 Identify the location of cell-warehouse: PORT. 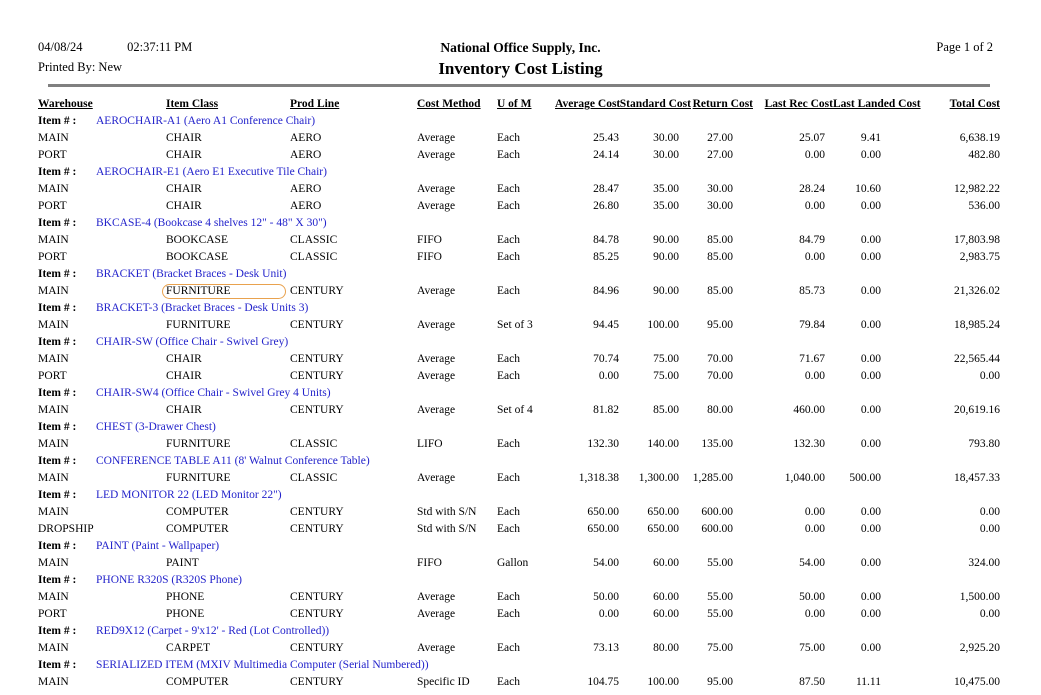
(52, 206).